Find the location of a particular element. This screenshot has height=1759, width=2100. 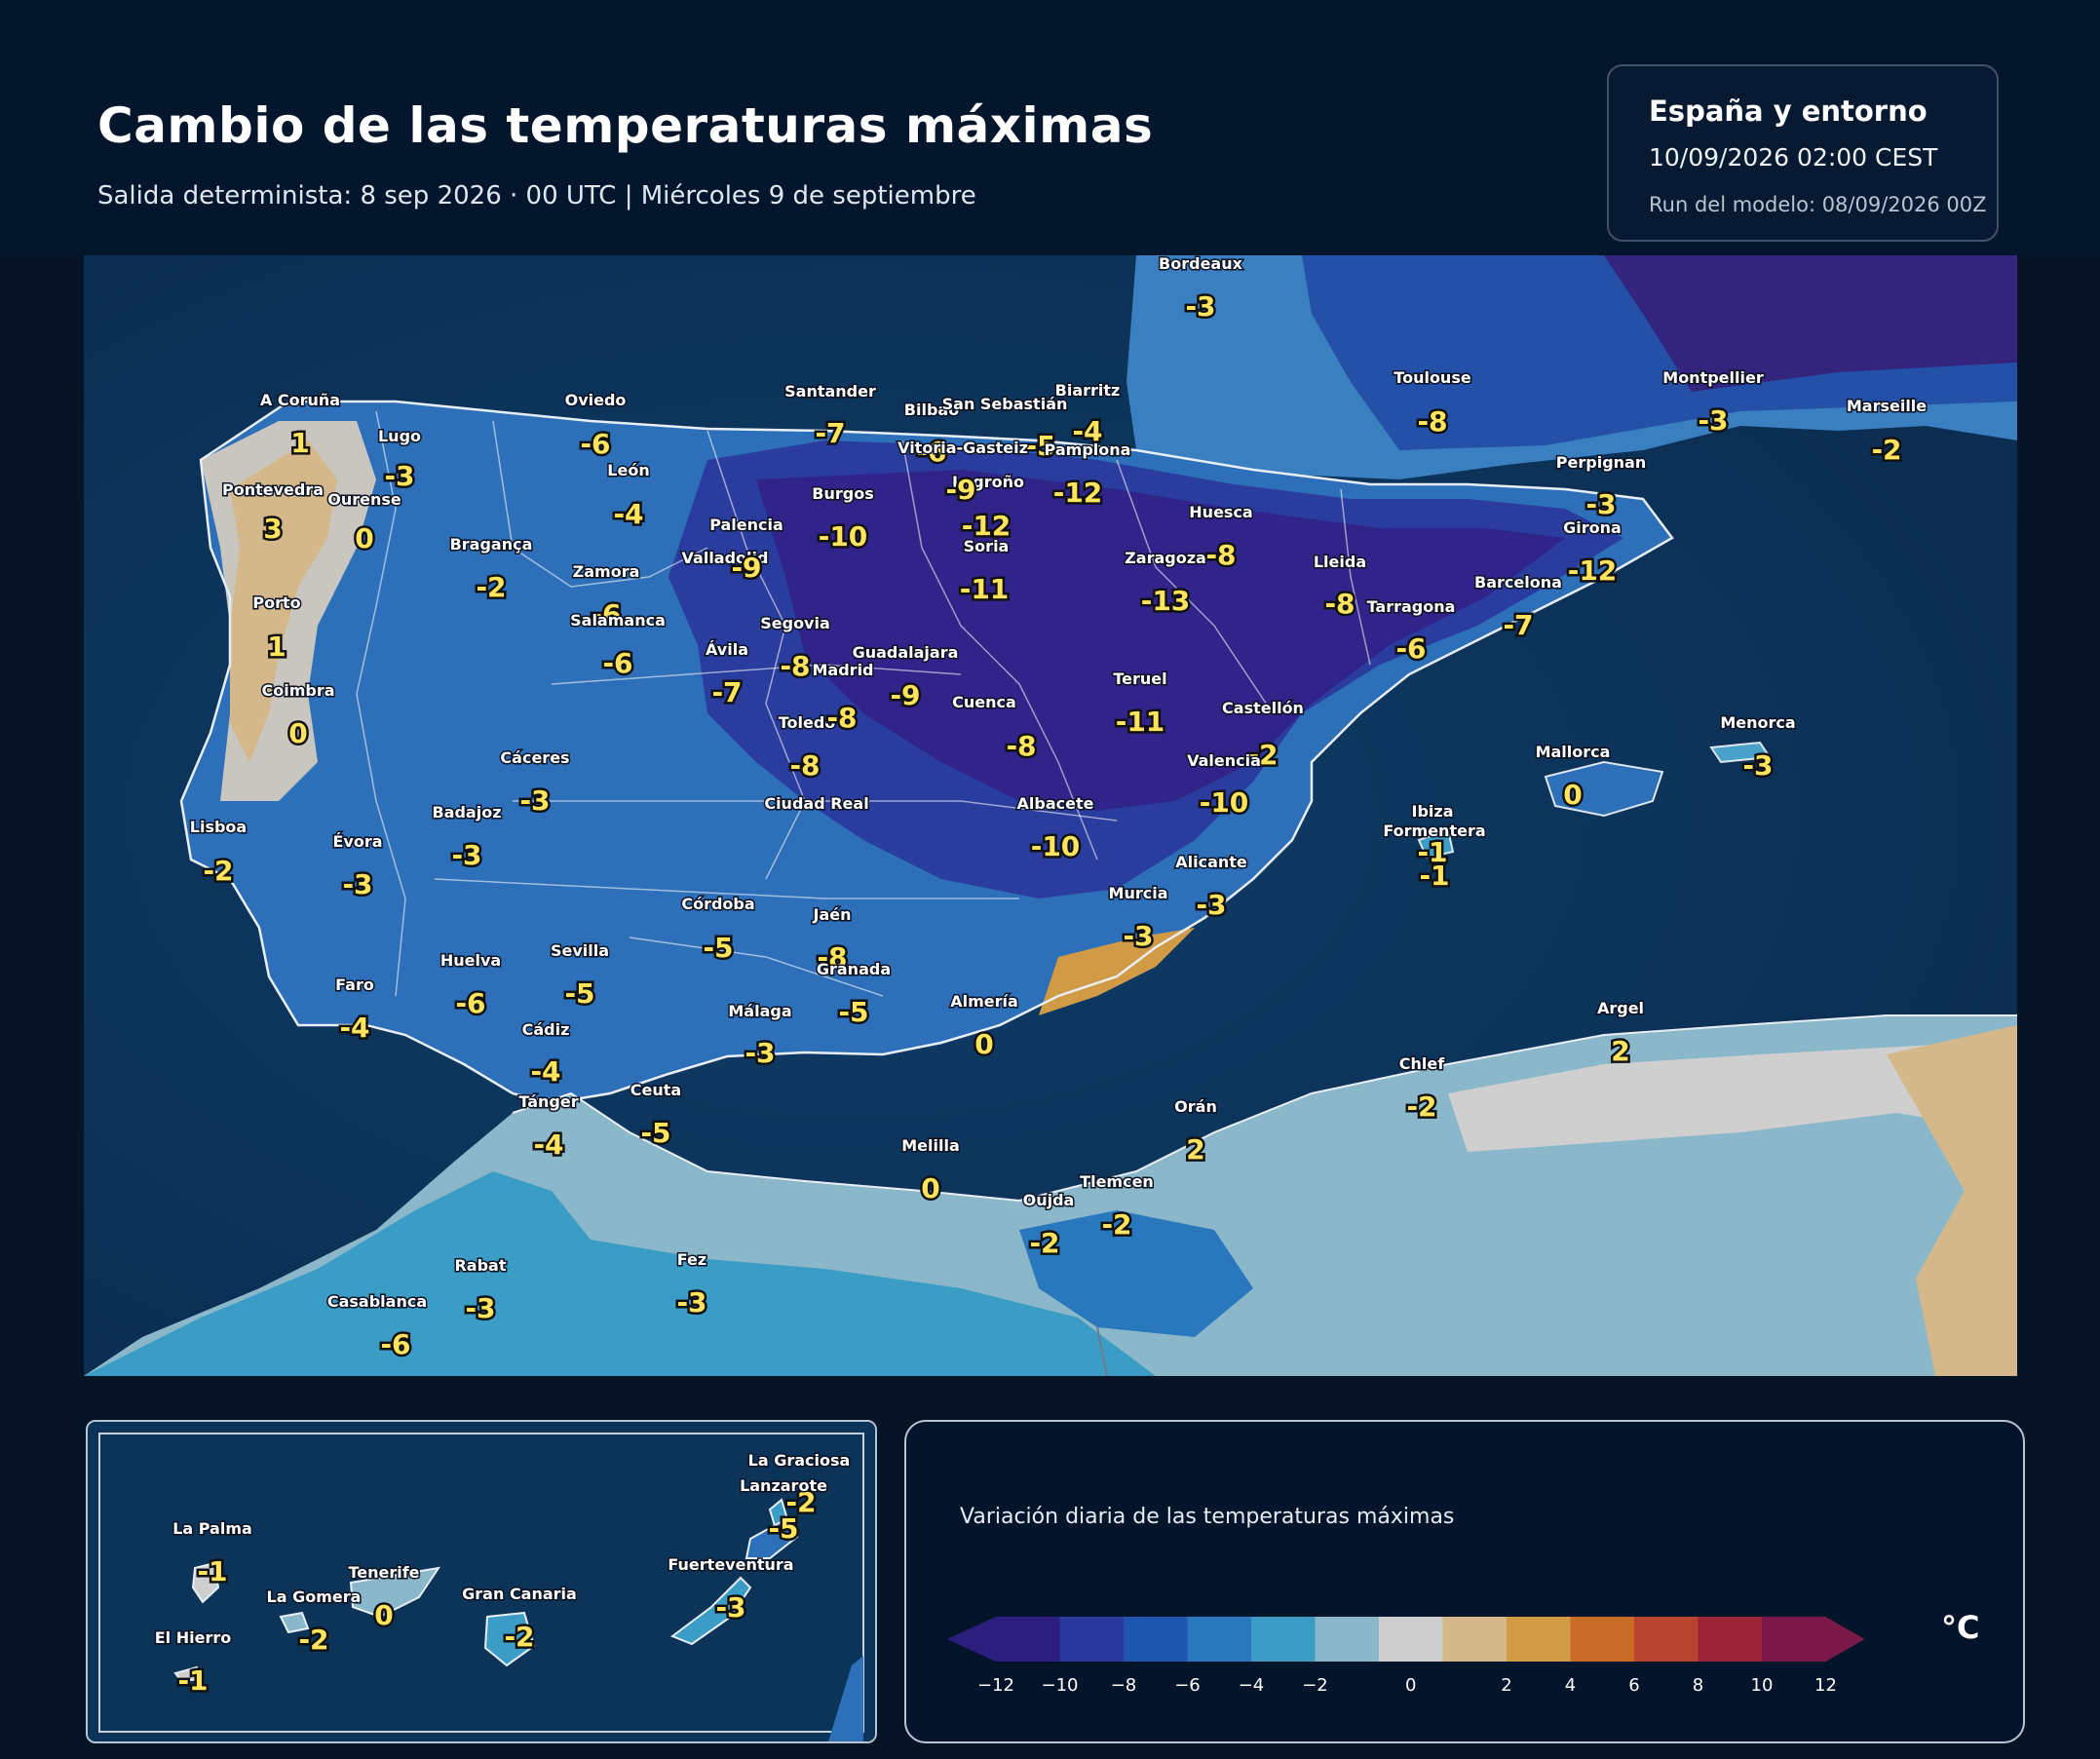

city-label: Ciudad Real is located at coordinates (816, 803).